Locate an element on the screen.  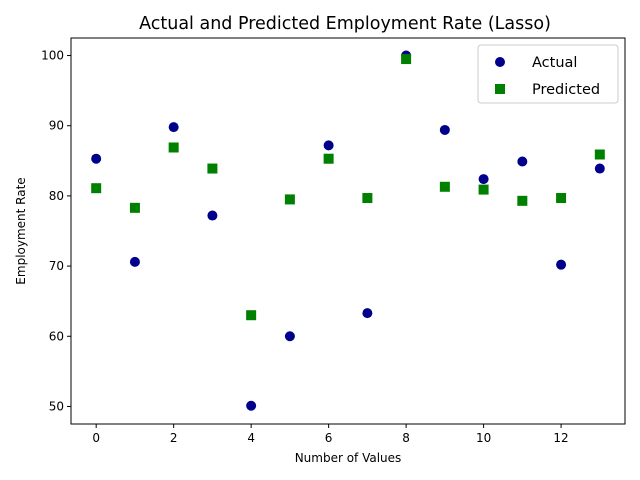
legend-label: Actual is located at coordinates (554, 63).